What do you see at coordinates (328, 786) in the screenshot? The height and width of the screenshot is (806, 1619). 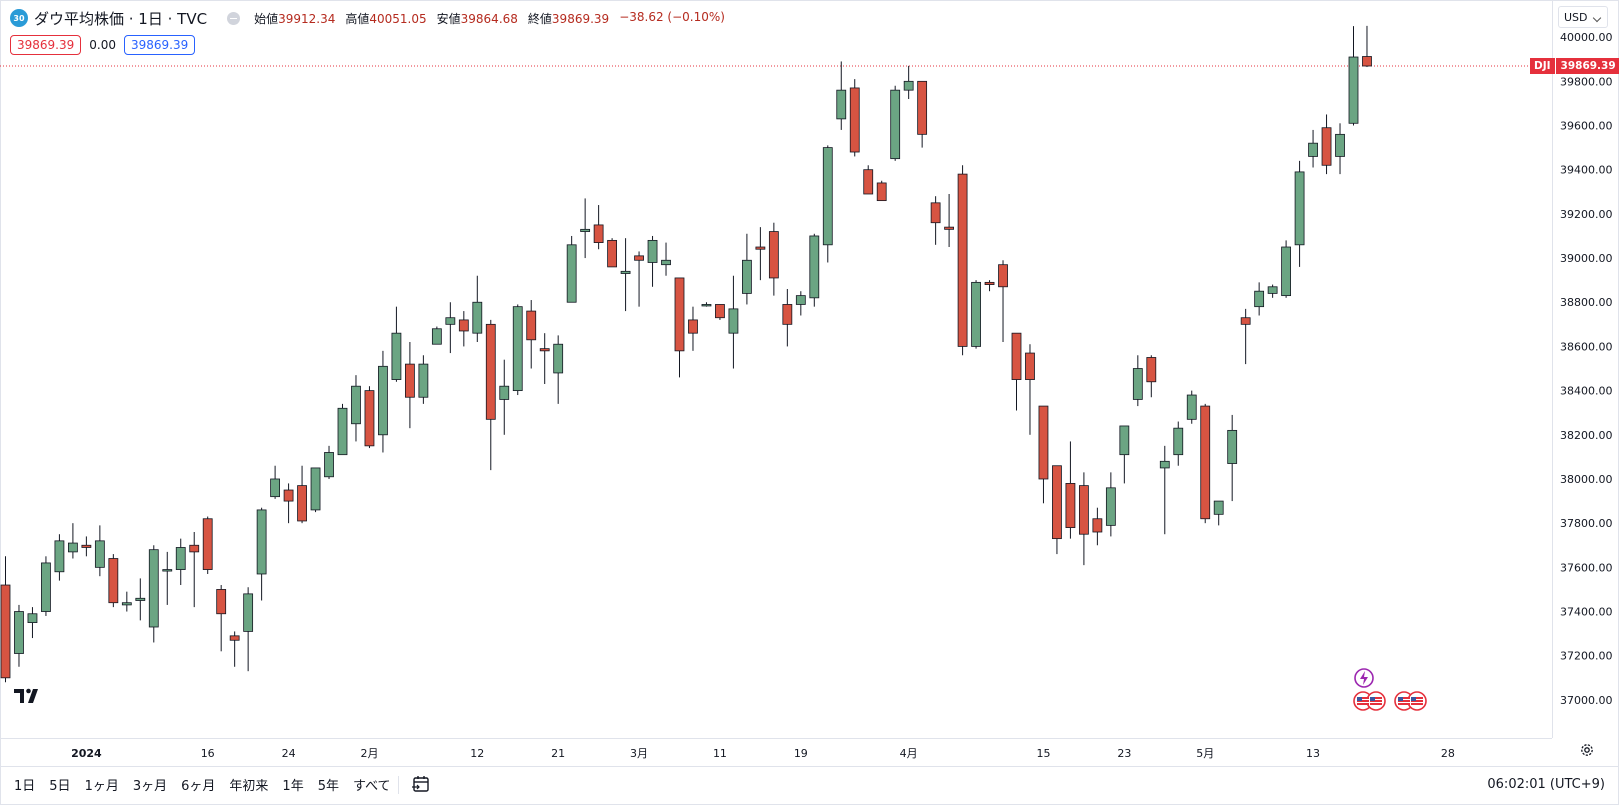 I see `range-button: 5年` at bounding box center [328, 786].